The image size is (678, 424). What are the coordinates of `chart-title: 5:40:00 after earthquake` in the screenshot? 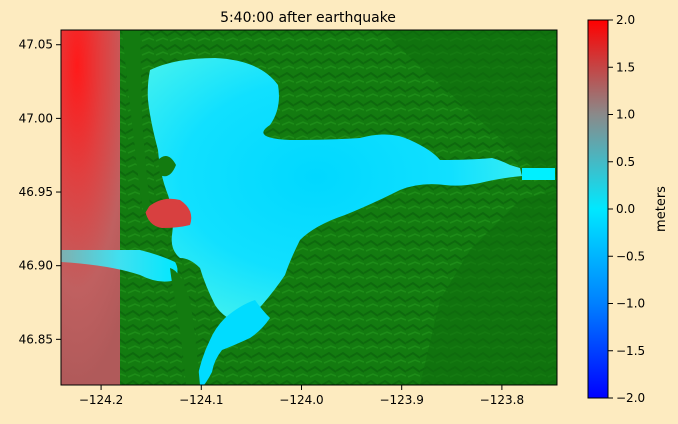 It's located at (308, 18).